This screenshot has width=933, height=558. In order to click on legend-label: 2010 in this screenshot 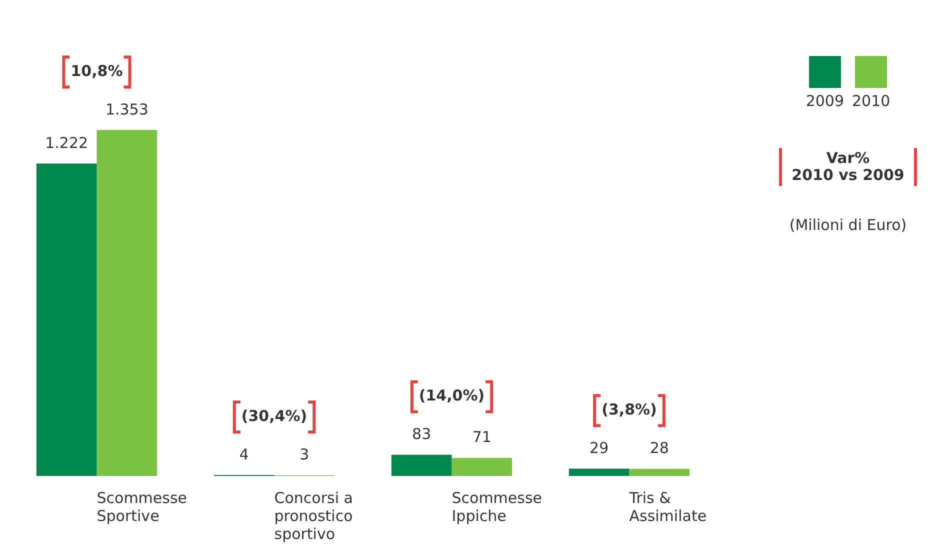, I will do `click(871, 101)`.